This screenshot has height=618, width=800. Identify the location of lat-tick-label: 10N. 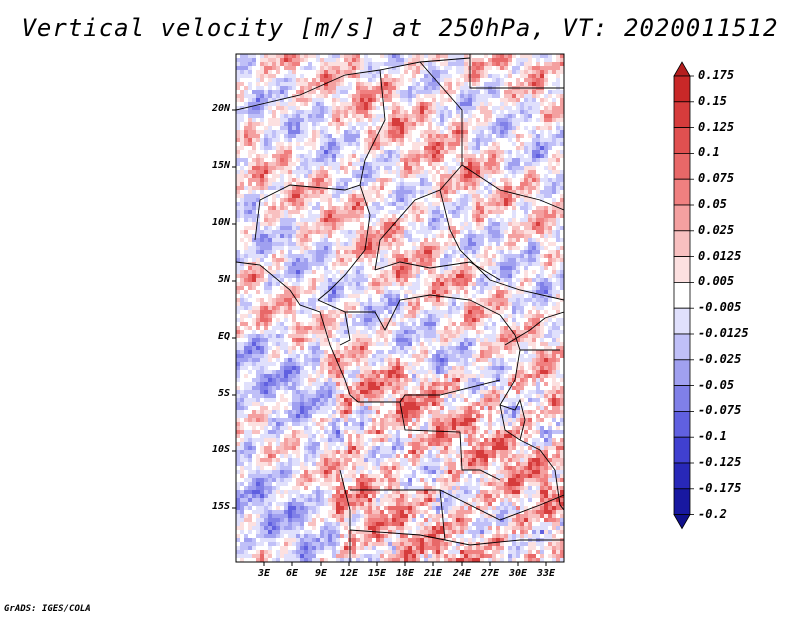
(220, 222).